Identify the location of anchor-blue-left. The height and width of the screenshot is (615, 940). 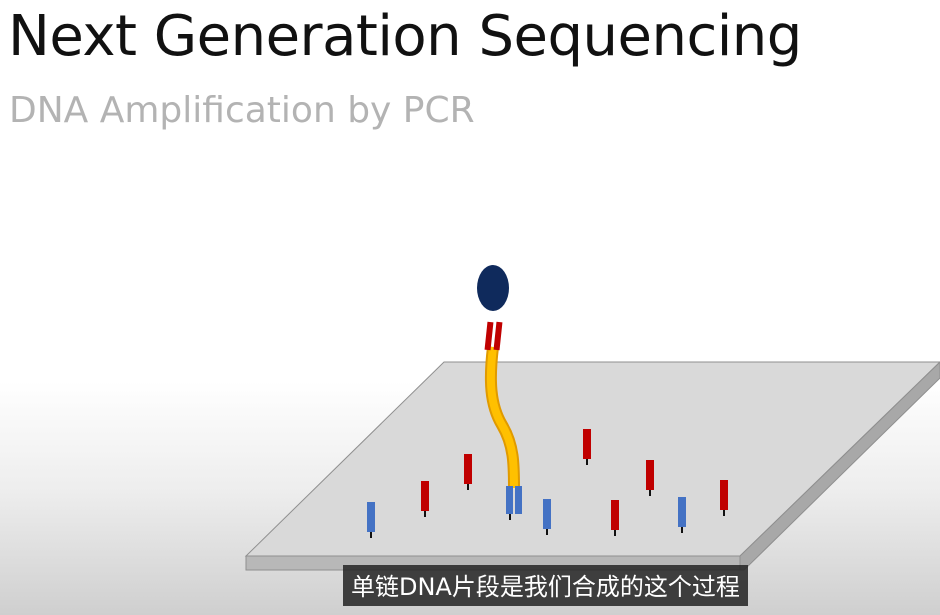
(509, 500).